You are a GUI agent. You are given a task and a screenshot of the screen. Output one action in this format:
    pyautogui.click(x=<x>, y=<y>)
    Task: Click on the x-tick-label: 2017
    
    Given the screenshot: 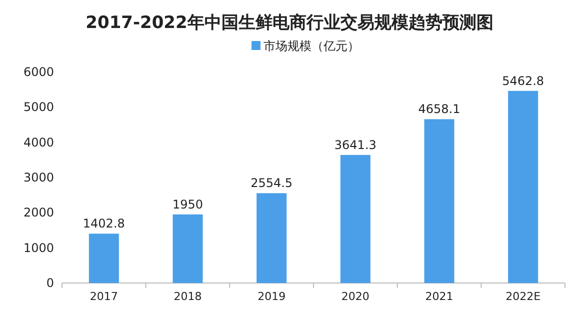 What is the action you would take?
    pyautogui.click(x=104, y=296)
    